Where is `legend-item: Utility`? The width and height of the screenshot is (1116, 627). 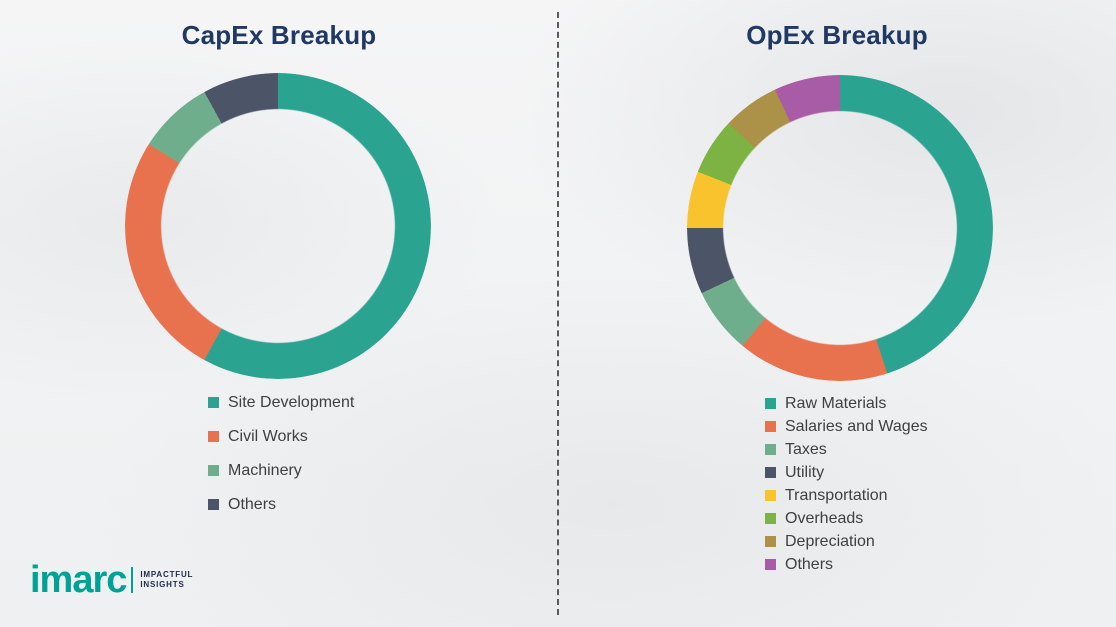
legend-item: Utility is located at coordinates (846, 472).